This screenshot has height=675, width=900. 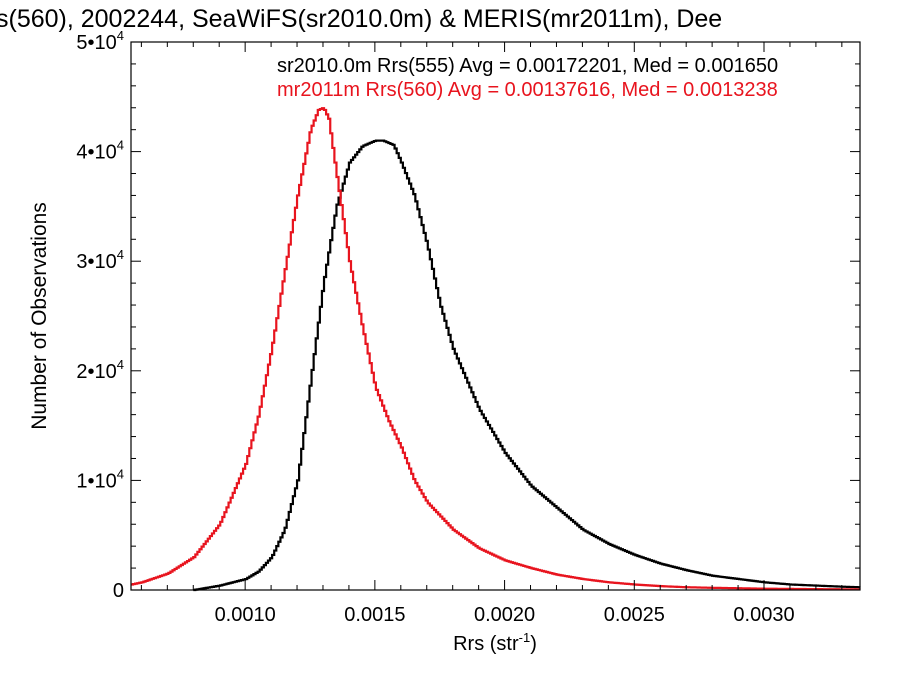 What do you see at coordinates (100, 151) in the screenshot?
I see `y-tick-label: 4•104` at bounding box center [100, 151].